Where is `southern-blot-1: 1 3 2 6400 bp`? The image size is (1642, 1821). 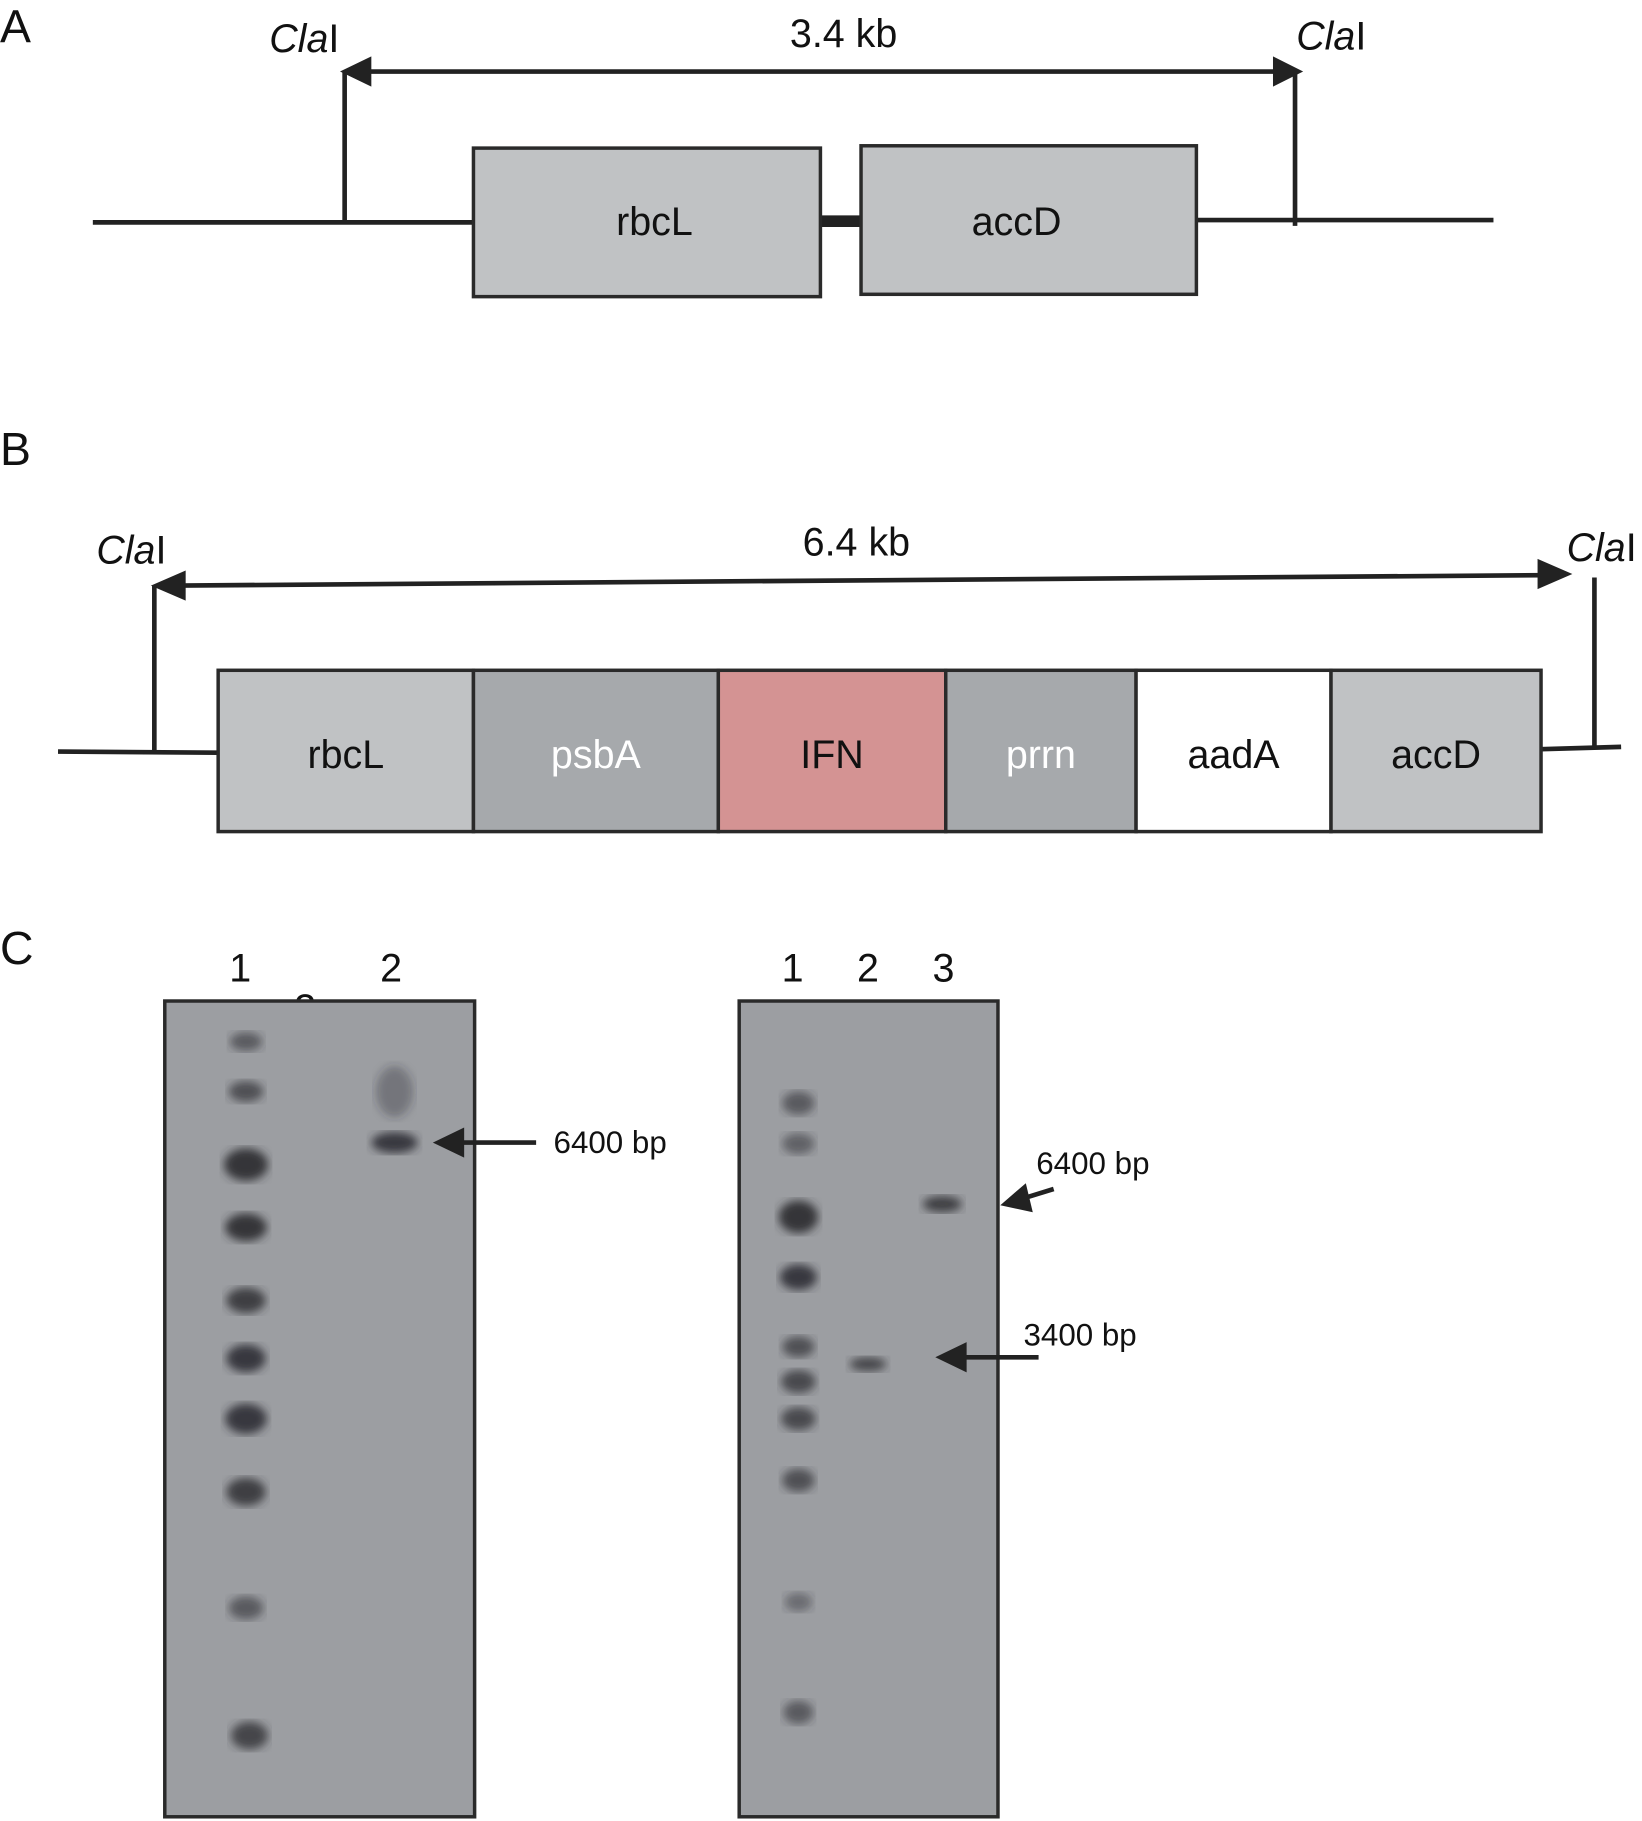
southern-blot-1: 1 3 2 6400 bp is located at coordinates (415, 1382).